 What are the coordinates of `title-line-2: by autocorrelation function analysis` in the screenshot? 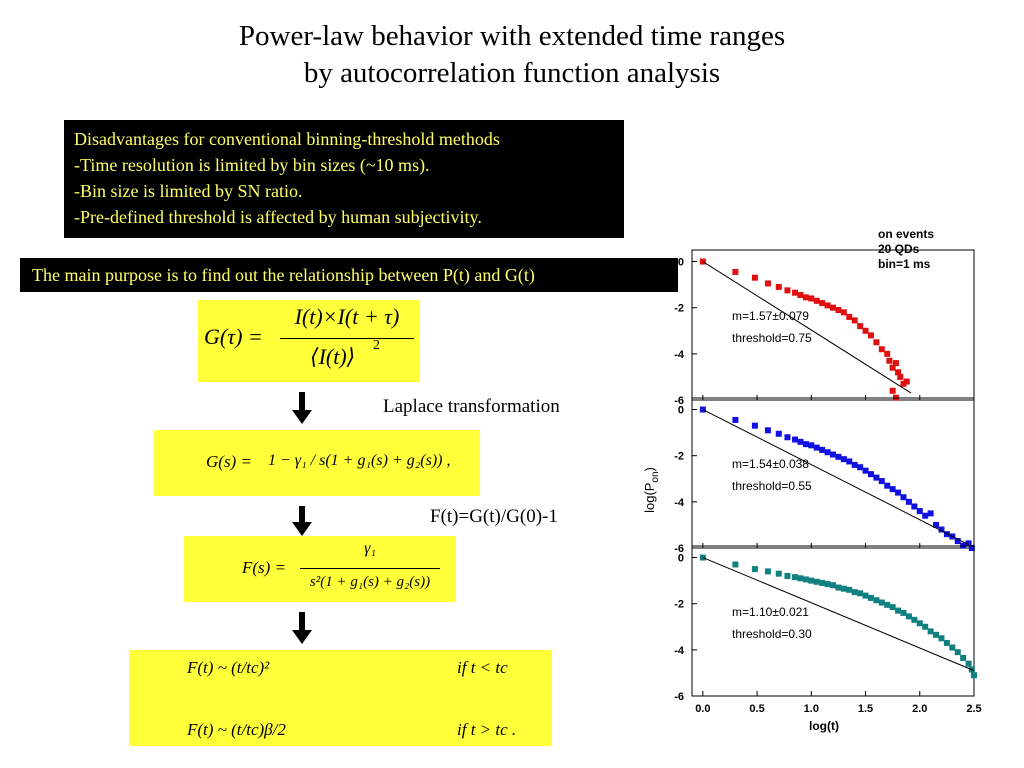 It's located at (512, 73).